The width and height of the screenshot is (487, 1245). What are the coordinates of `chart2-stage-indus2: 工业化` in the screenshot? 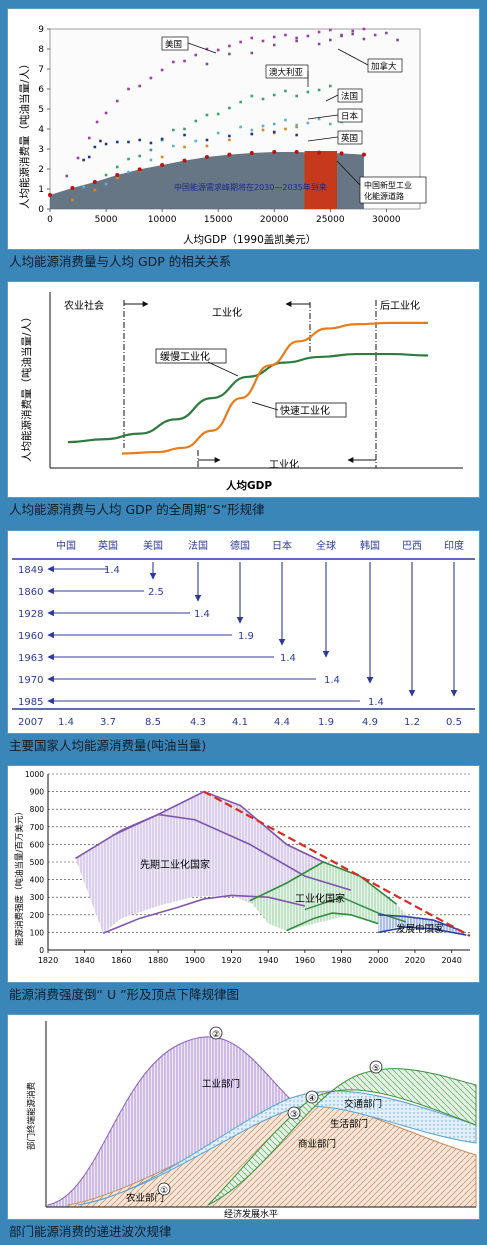 It's located at (284, 464).